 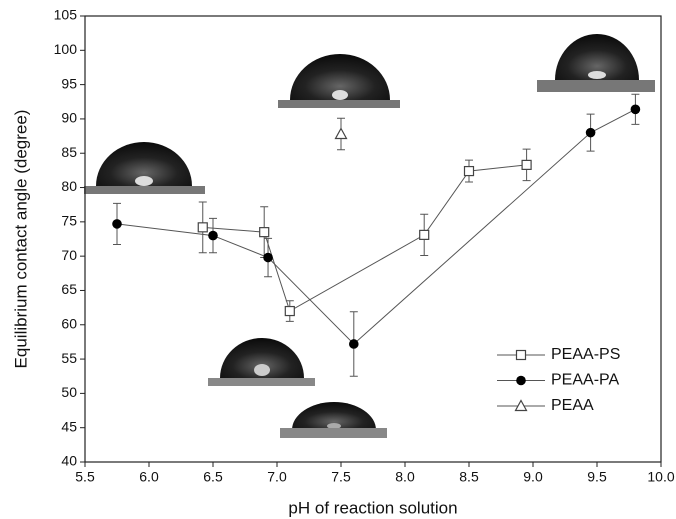 What do you see at coordinates (85, 477) in the screenshot?
I see `x-tick-label: 5.5` at bounding box center [85, 477].